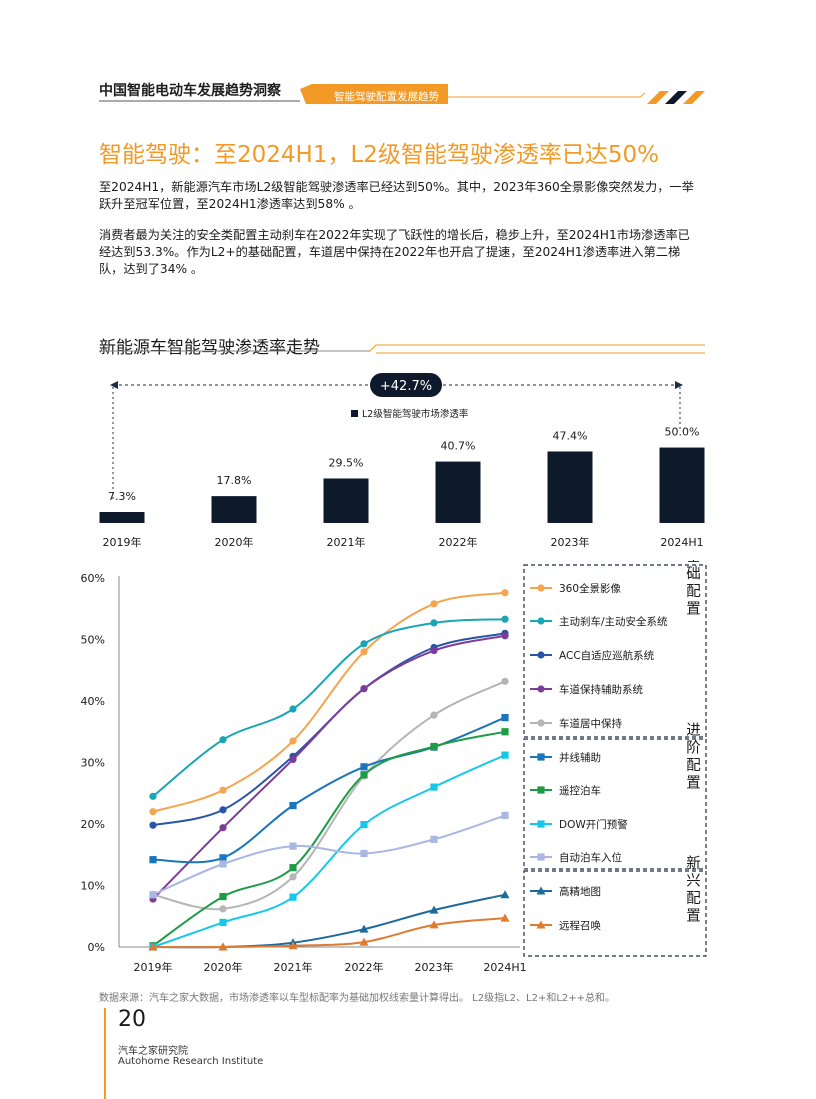 Image resolution: width=816 pixels, height=1099 pixels. I want to click on legend-label: 车道居中保持, so click(590, 723).